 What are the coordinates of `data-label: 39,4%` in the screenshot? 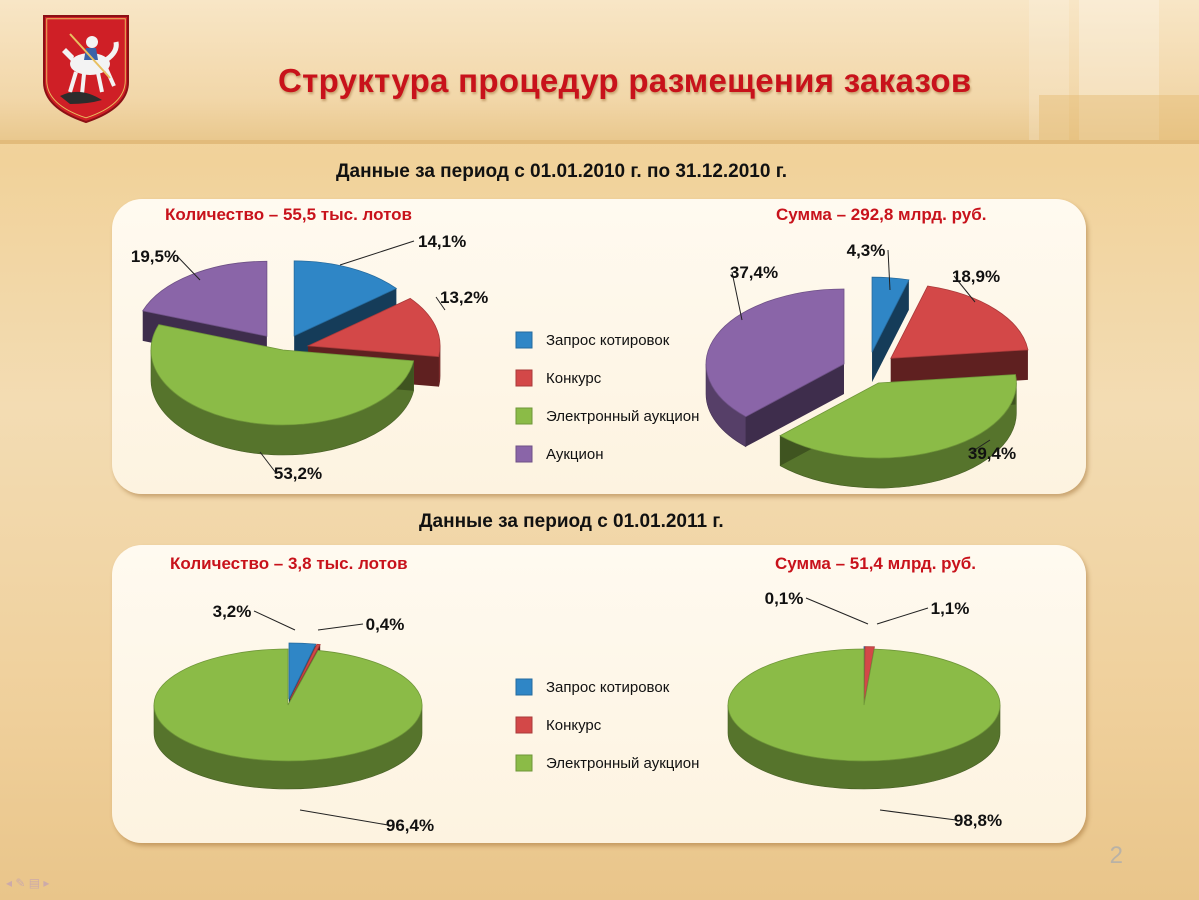 It's located at (992, 453).